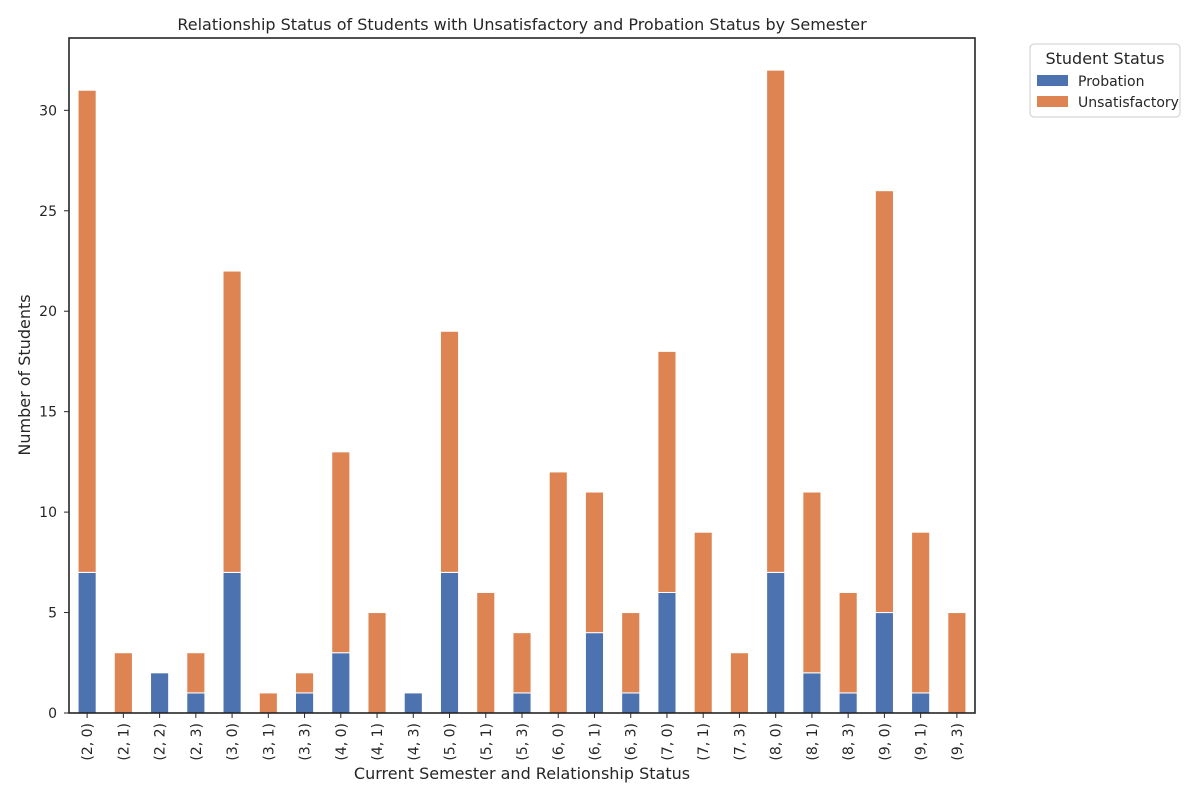  Describe the element at coordinates (1128, 103) in the screenshot. I see `legend-label-unsatisfactory: Unsatisfactory` at that location.